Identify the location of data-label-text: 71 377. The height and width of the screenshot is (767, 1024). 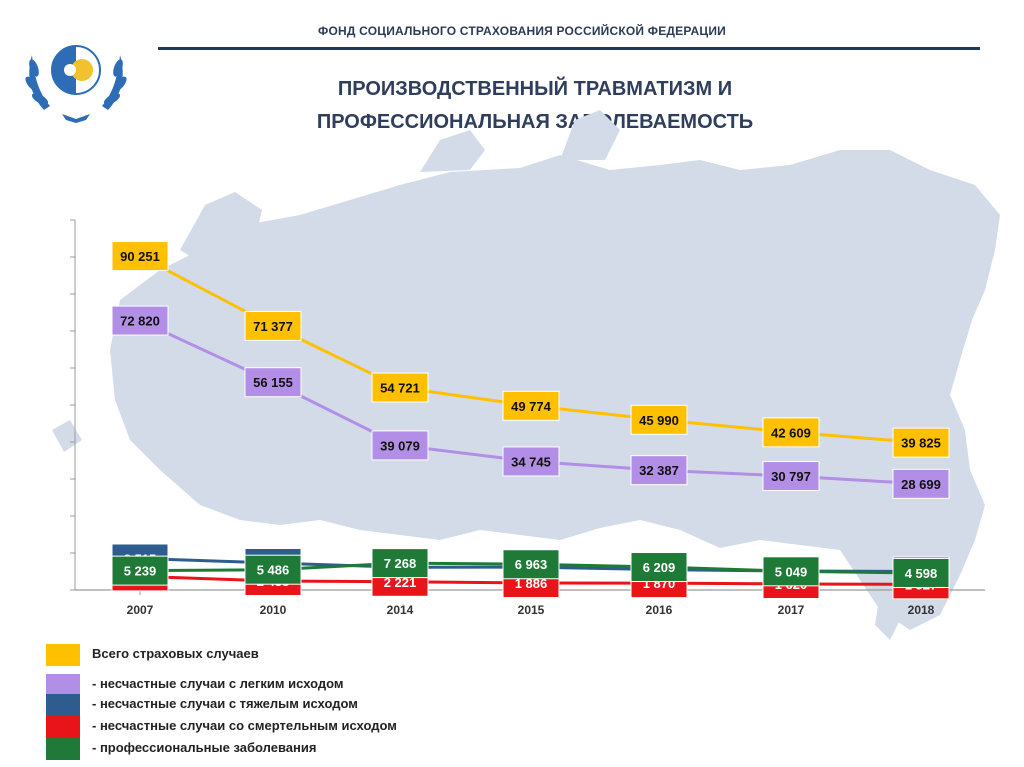
(273, 326).